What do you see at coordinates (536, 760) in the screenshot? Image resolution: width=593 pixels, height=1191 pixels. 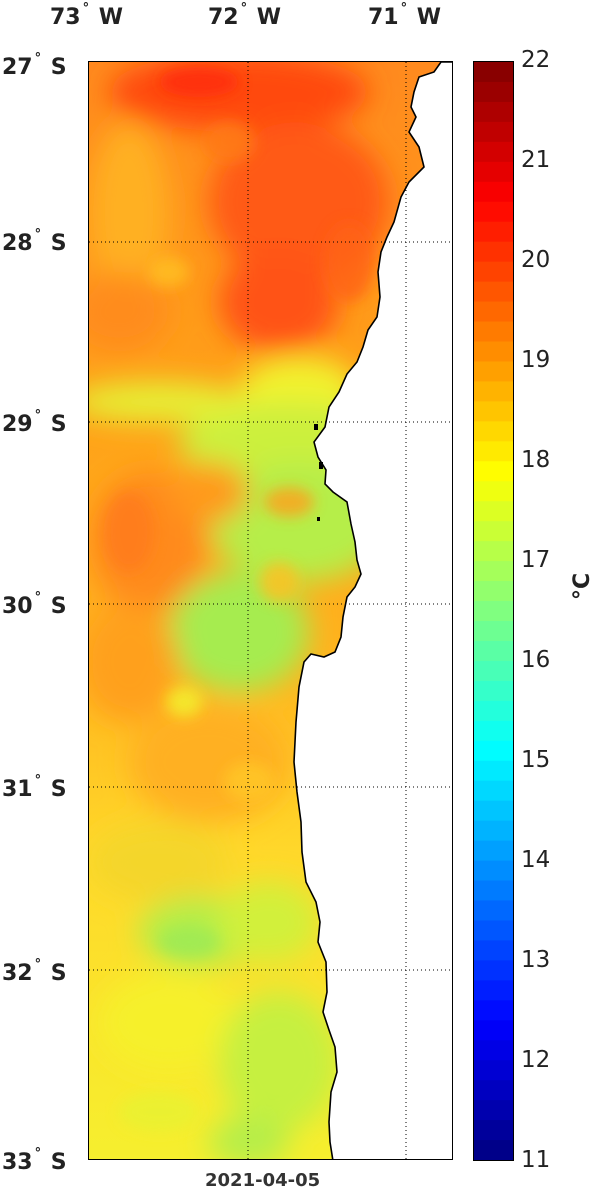 I see `colorbar-tick-15: 15` at bounding box center [536, 760].